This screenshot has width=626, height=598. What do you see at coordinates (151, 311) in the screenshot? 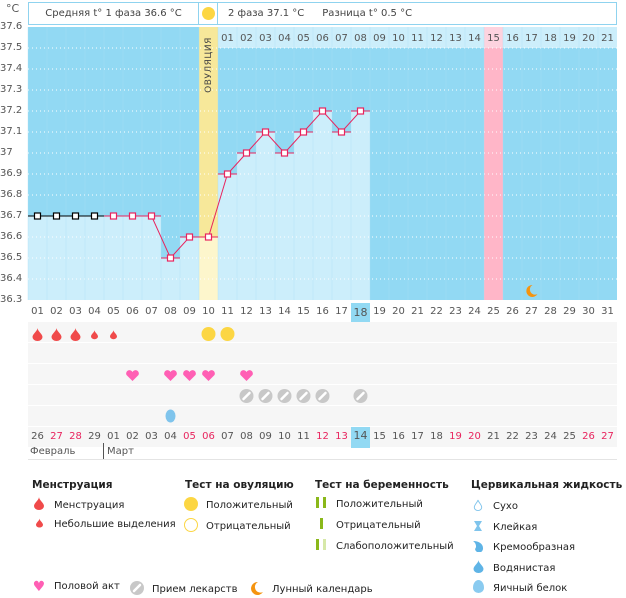
I see `cycle-day-label: 07` at bounding box center [151, 311].